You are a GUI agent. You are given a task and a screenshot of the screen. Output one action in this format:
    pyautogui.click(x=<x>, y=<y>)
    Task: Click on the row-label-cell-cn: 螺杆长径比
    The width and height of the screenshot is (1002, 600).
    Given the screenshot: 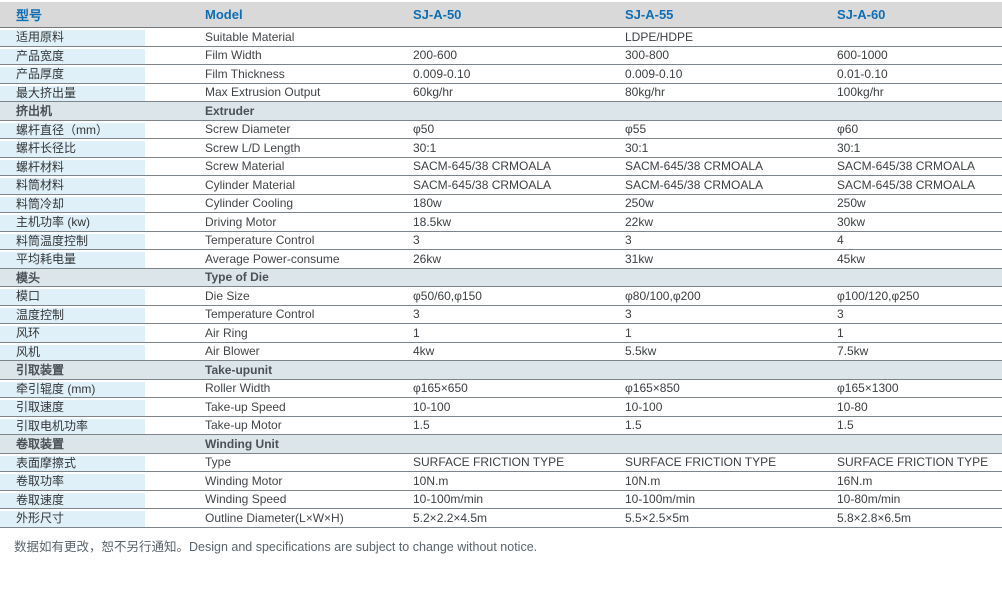 What is the action you would take?
    pyautogui.click(x=72, y=148)
    